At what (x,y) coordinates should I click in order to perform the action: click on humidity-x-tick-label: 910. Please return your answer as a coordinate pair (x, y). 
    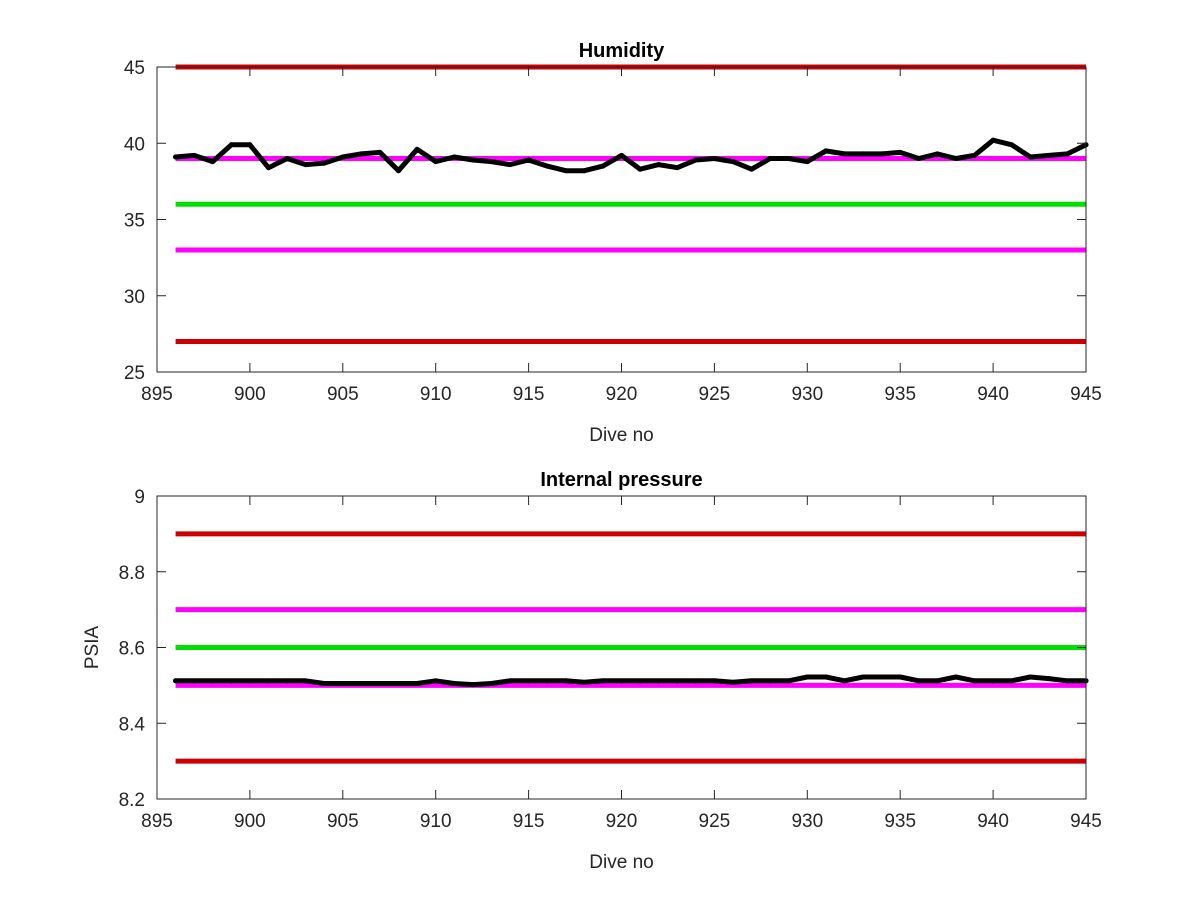
    Looking at the image, I should click on (436, 394).